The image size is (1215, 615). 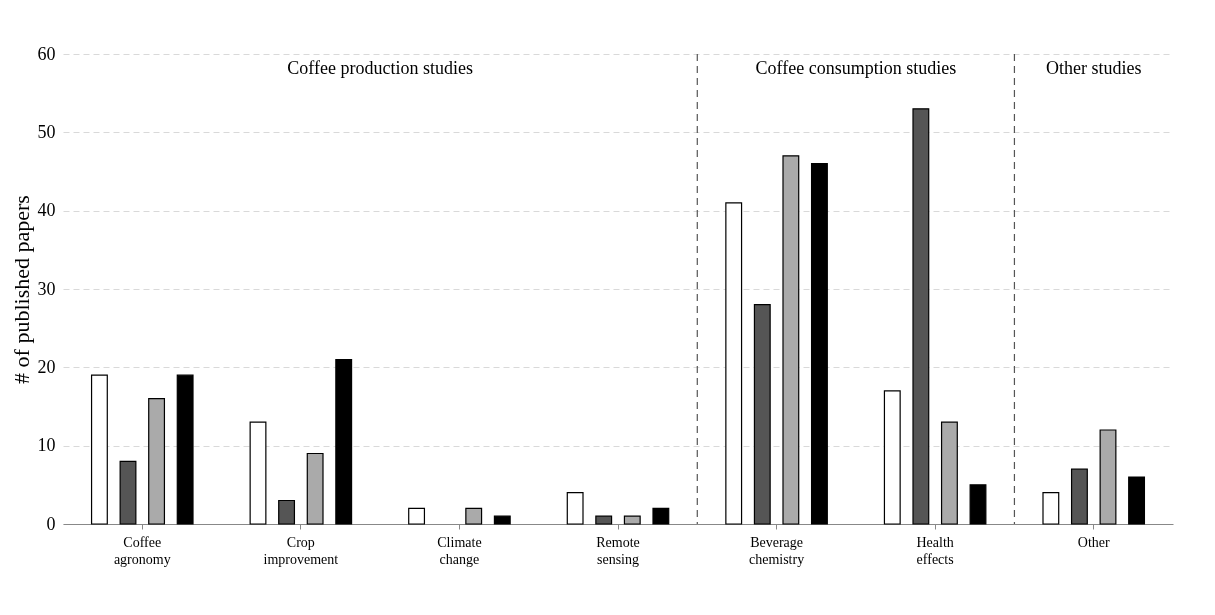 I want to click on x-tick-label: Beverage chemistry, so click(x=776, y=550).